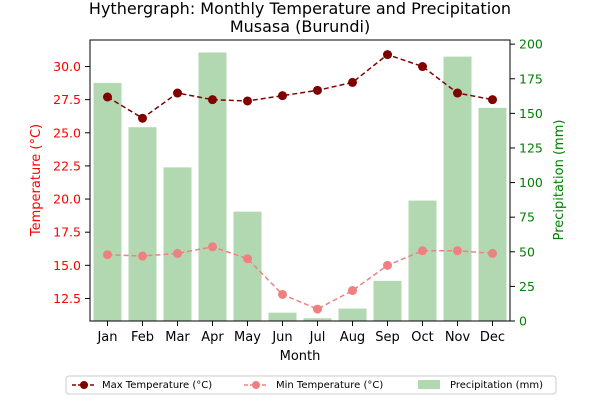  Describe the element at coordinates (282, 316) in the screenshot. I see `precip-bar-jun` at that location.